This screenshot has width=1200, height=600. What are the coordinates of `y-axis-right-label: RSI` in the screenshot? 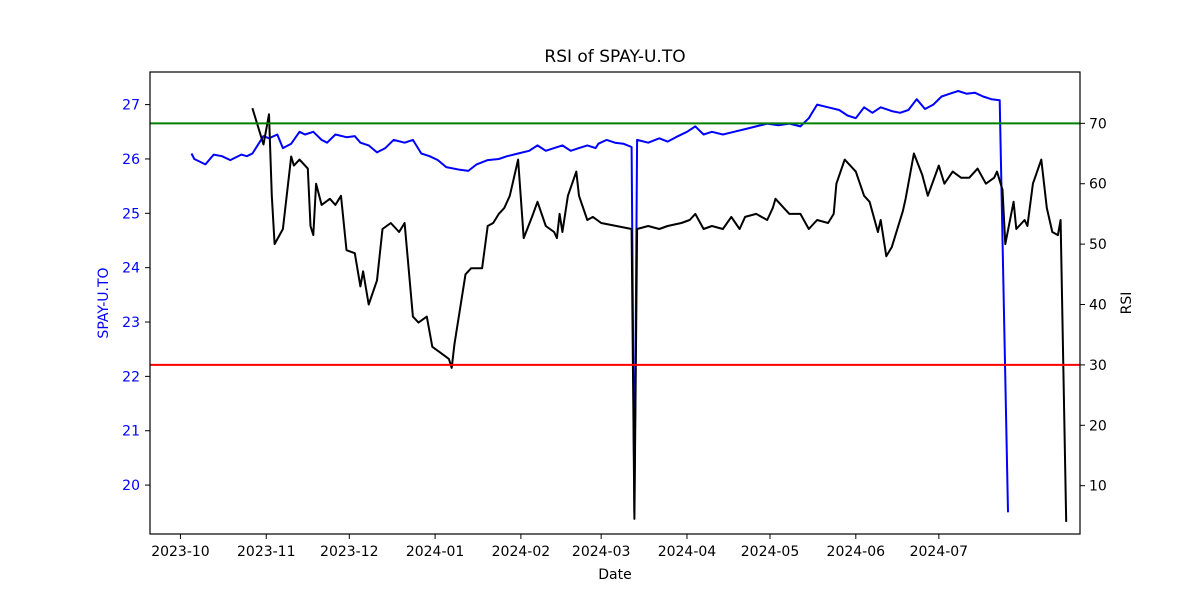 It's located at (1127, 303).